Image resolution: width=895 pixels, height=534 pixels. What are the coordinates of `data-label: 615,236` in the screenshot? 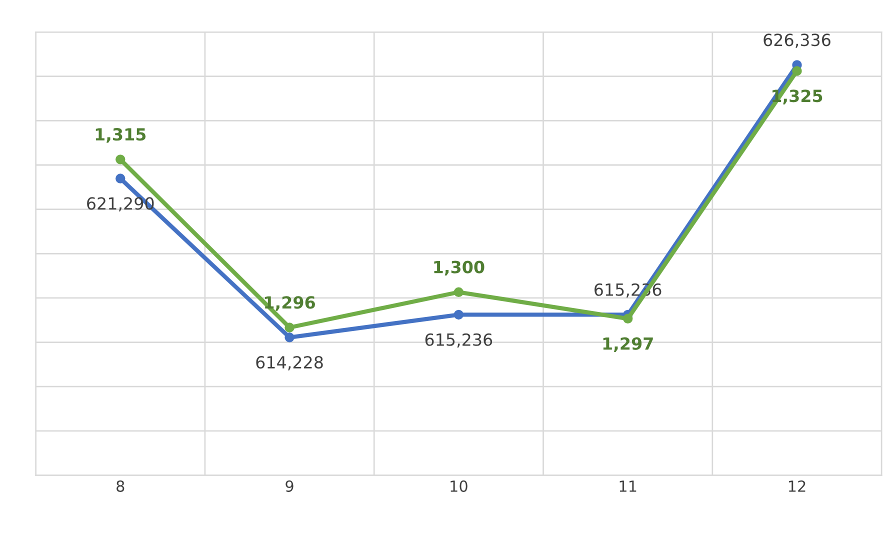 It's located at (458, 340).